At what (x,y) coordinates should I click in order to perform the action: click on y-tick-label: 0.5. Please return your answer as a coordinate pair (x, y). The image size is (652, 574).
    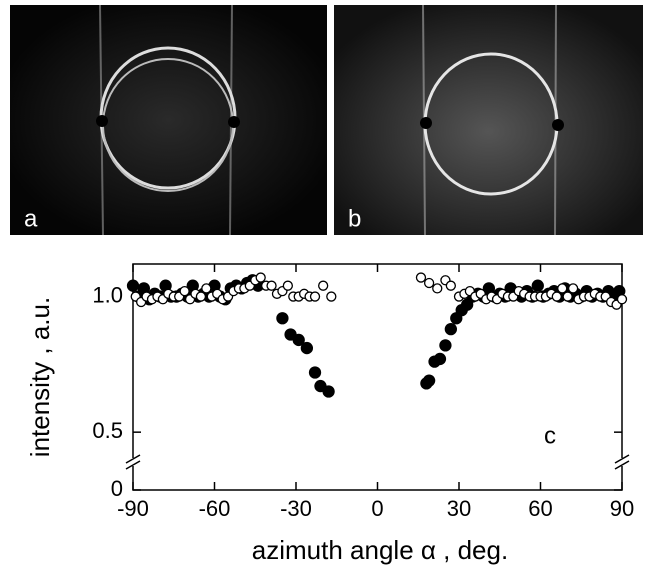
    Looking at the image, I should click on (107, 430).